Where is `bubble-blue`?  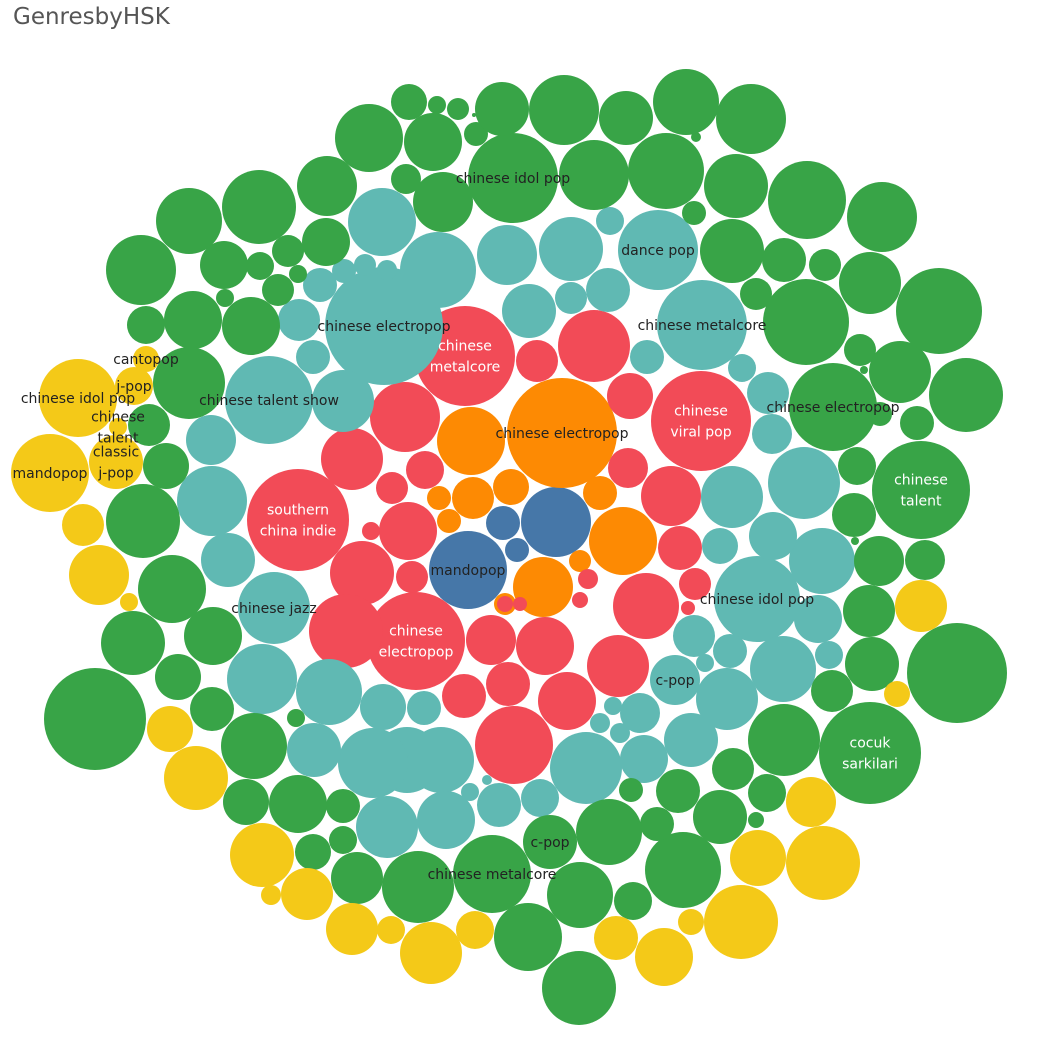 bubble-blue is located at coordinates (503, 523).